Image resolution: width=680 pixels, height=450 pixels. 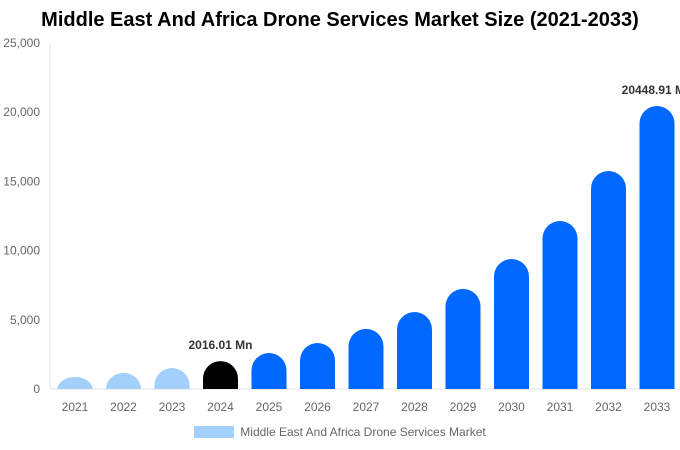 What do you see at coordinates (463, 338) in the screenshot?
I see `bar-2029` at bounding box center [463, 338].